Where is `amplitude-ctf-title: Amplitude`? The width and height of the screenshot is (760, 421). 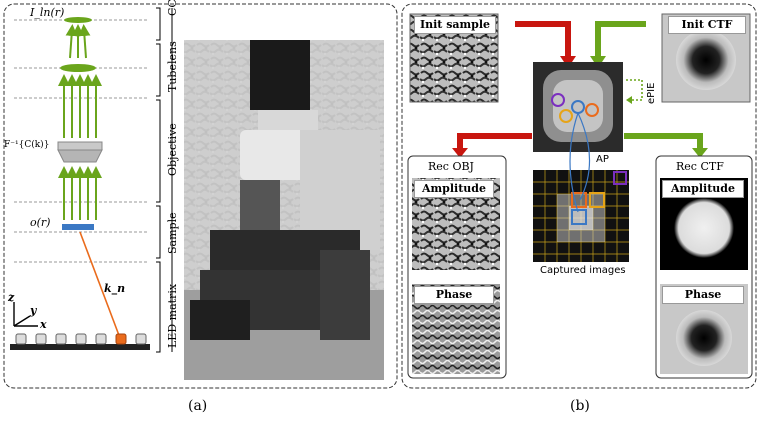
amplitude-ctf-title: Amplitude is located at coordinates (703, 189).